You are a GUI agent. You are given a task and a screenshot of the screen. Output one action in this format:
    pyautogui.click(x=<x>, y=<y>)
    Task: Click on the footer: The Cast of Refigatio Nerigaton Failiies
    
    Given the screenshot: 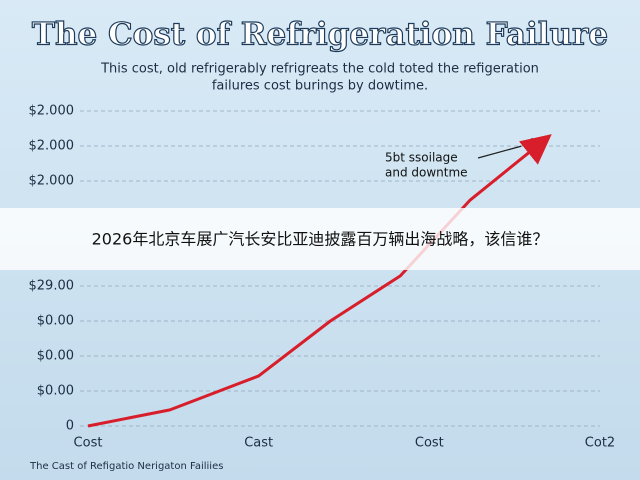 What is the action you would take?
    pyautogui.click(x=126, y=466)
    